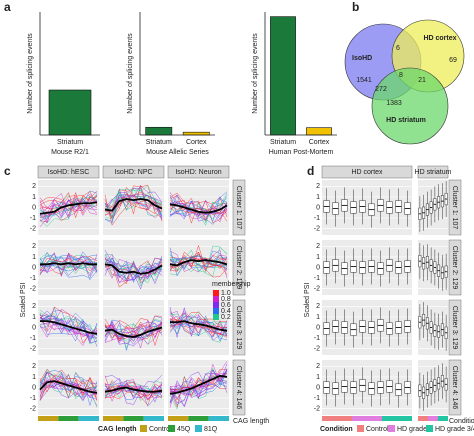 Image resolution: width=474 pixels, height=436 pixels. I want to click on set-name: HD striatum, so click(406, 120).